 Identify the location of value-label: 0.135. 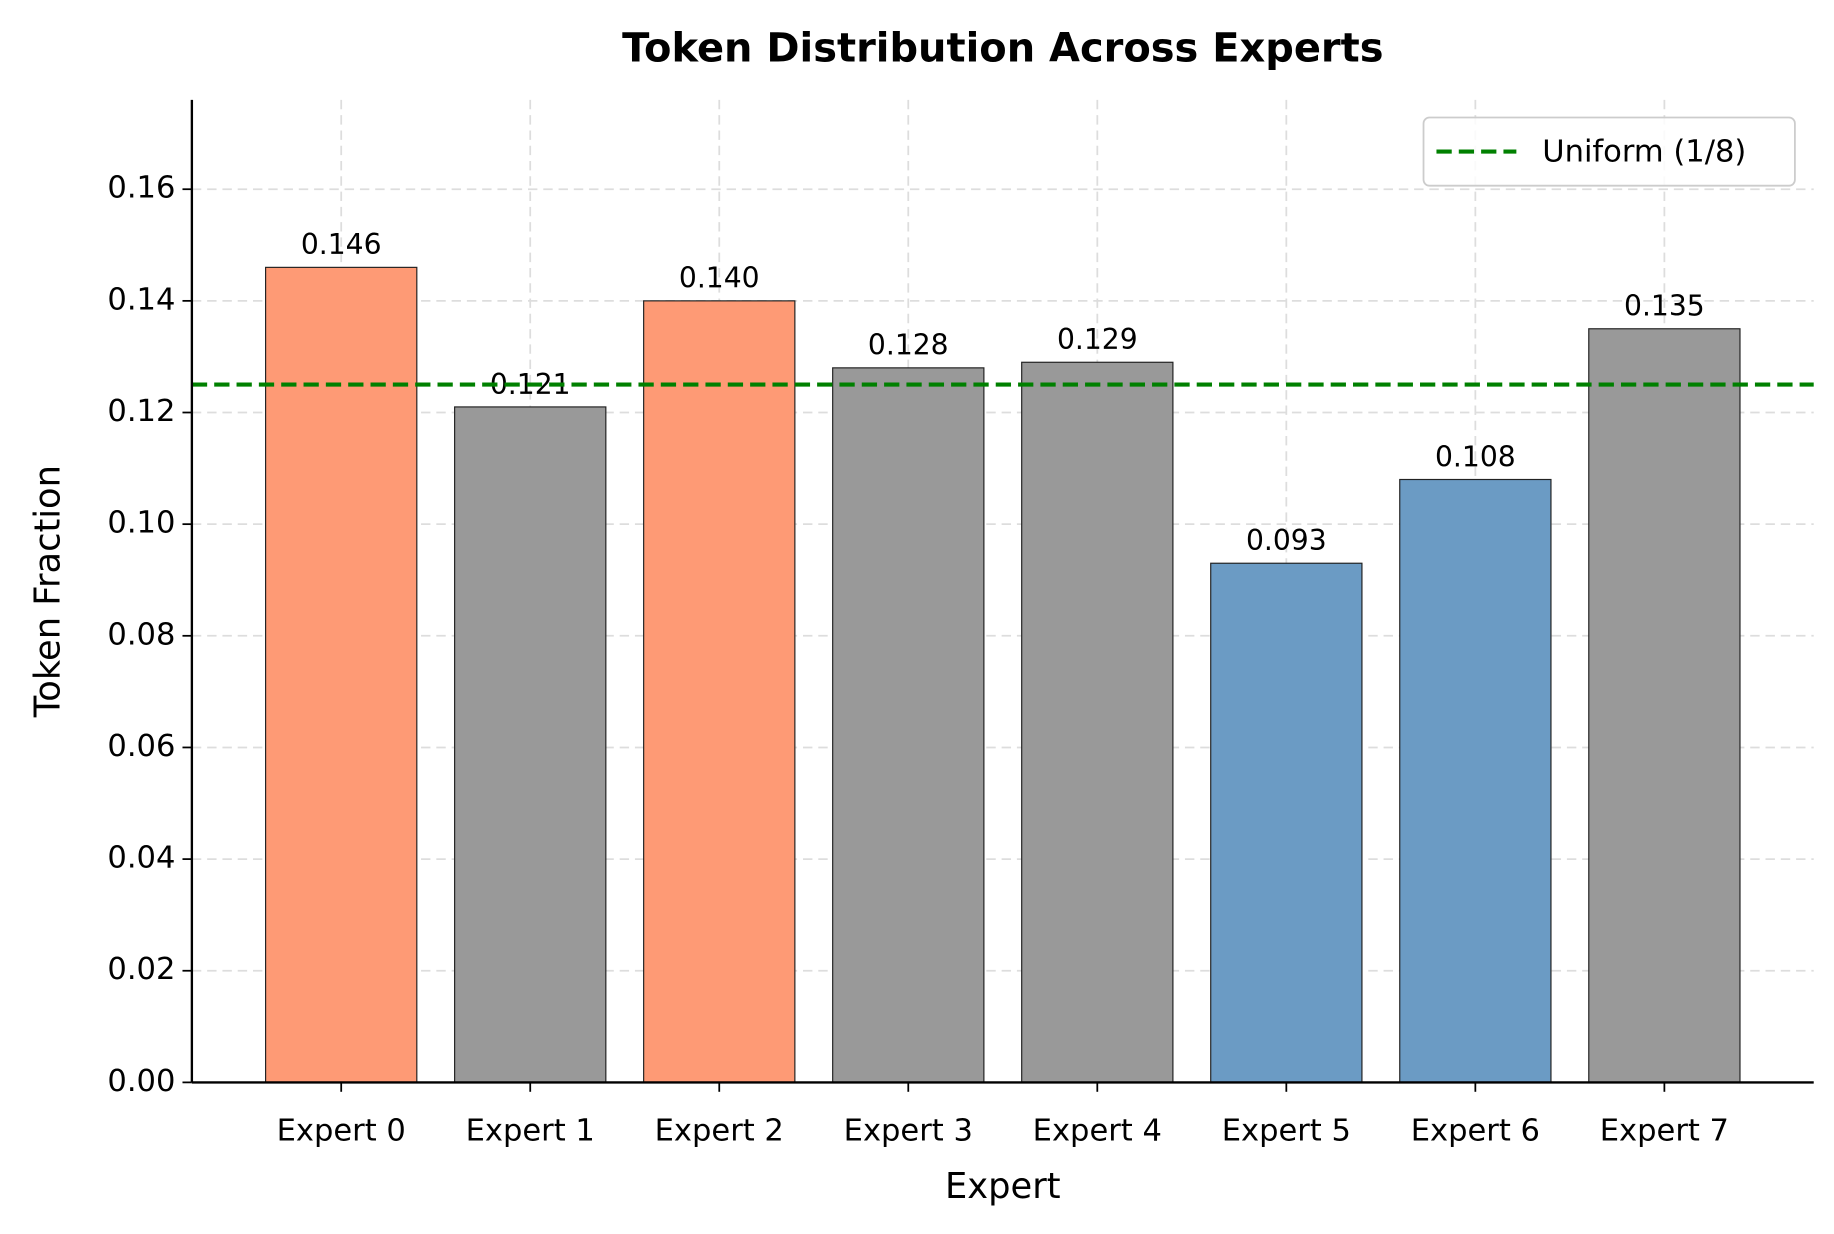
(1664, 306).